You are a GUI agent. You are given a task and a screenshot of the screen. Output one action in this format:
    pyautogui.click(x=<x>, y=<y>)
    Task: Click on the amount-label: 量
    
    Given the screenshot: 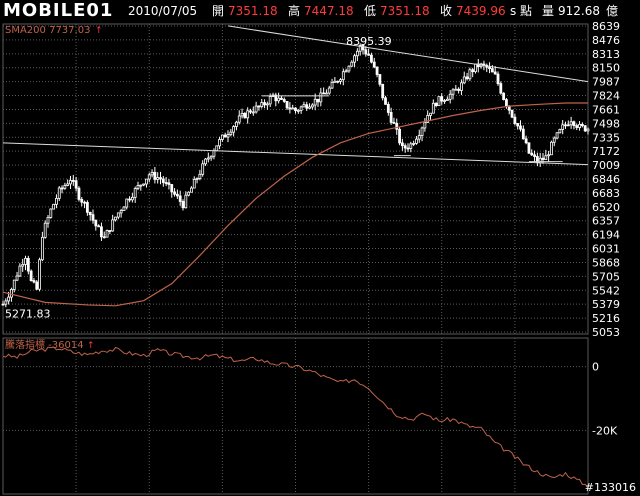 What is the action you would take?
    pyautogui.click(x=548, y=11)
    